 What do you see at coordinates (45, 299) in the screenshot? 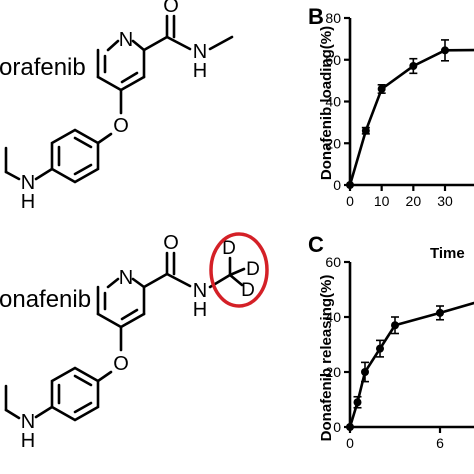
I see `molecule-name-label: onafenib` at bounding box center [45, 299].